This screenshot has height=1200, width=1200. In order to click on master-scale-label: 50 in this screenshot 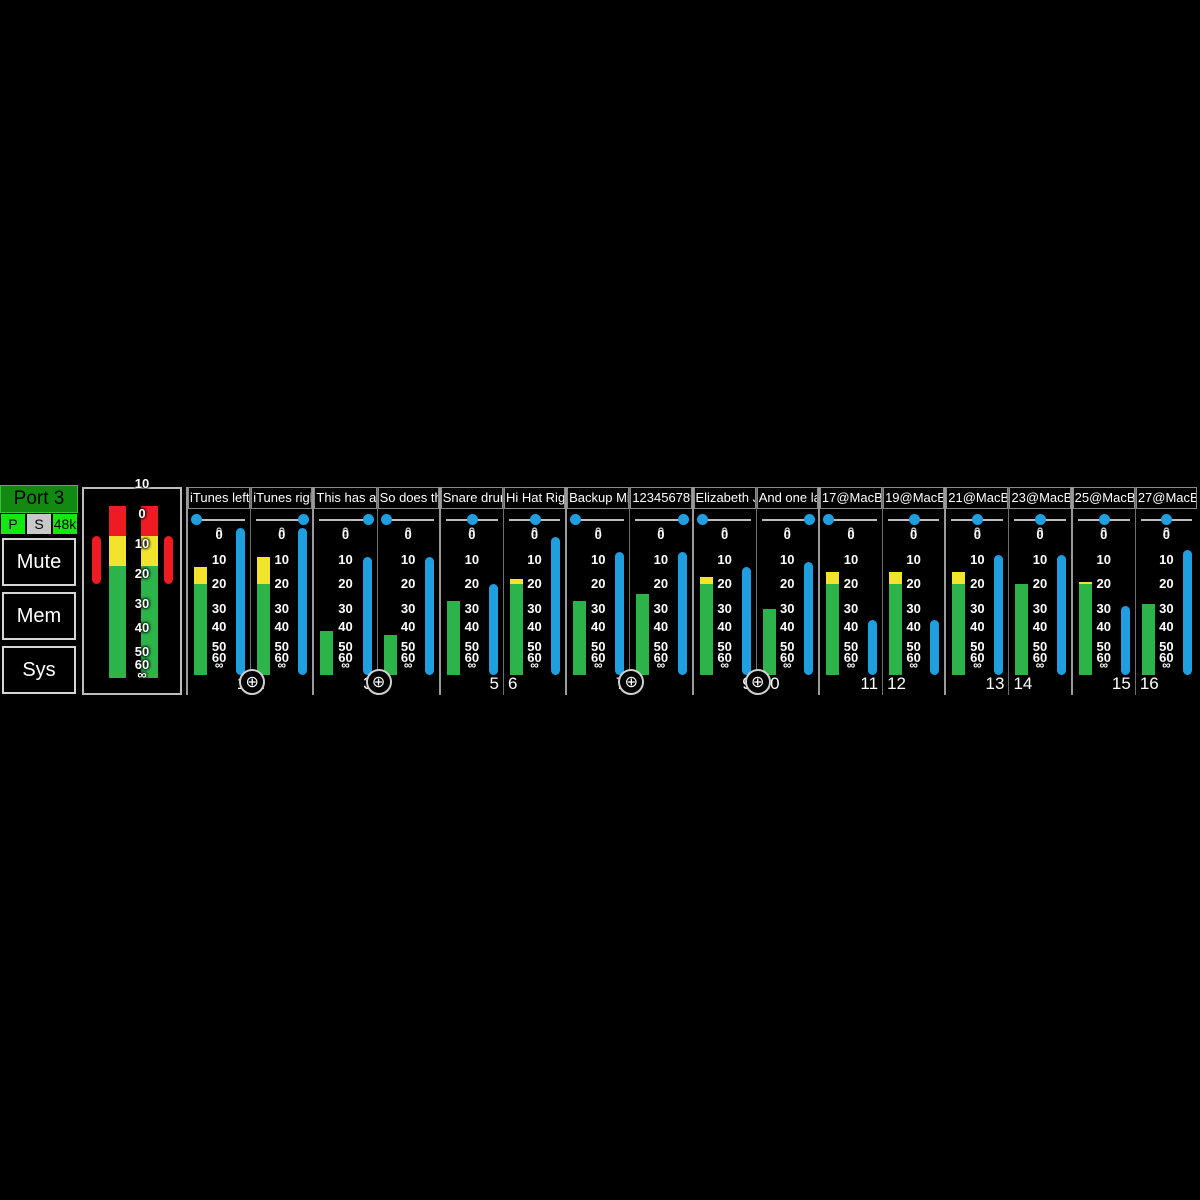, I will do `click(142, 651)`.